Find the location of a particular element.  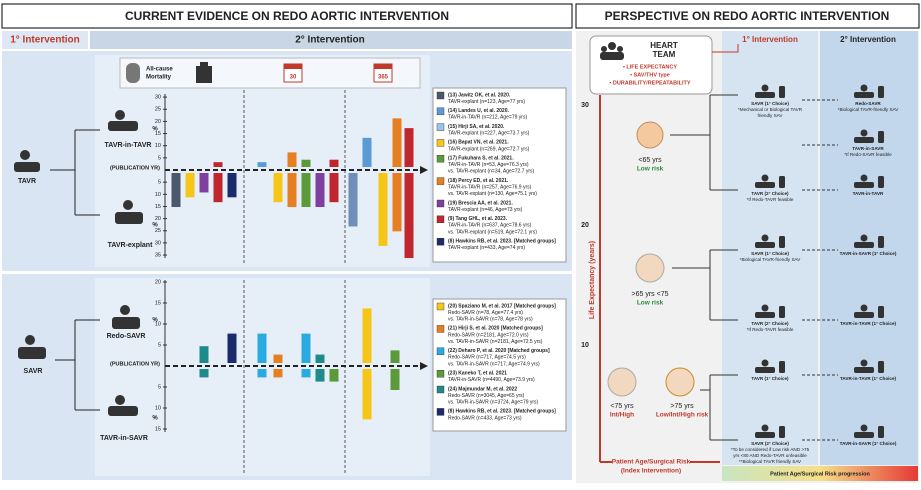

legend-text: TAVR-in-TAVR (n=212, Age=79 yrs) is located at coordinates (487, 118).